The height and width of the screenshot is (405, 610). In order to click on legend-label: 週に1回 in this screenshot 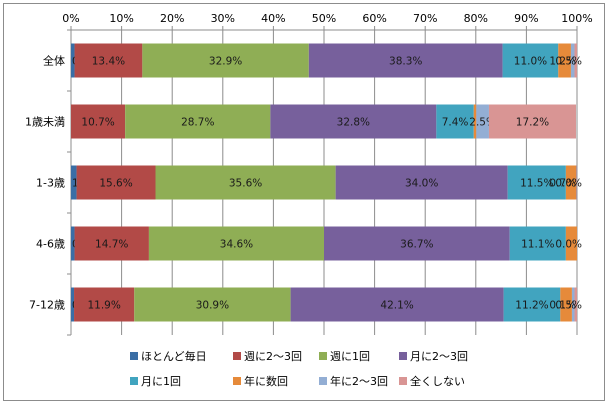, I will do `click(350, 356)`.